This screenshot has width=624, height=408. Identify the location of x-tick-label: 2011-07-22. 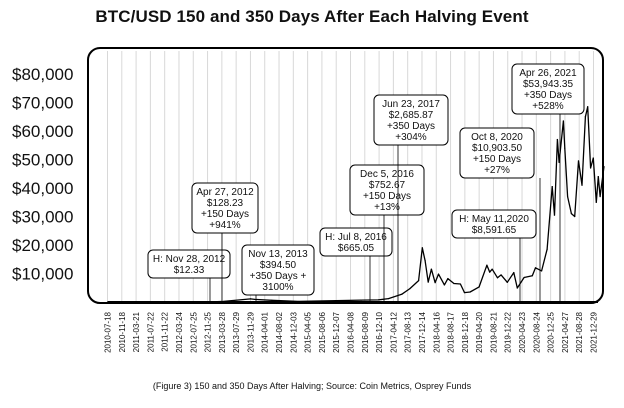
(150, 331).